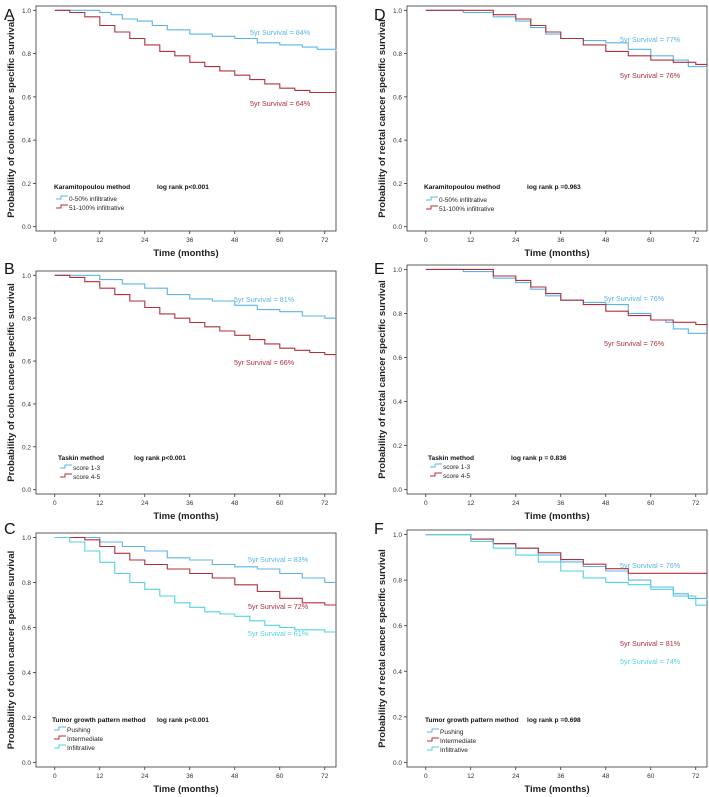 The height and width of the screenshot is (797, 709). Describe the element at coordinates (554, 720) in the screenshot. I see `logrank-label: log rank p =0.698` at that location.